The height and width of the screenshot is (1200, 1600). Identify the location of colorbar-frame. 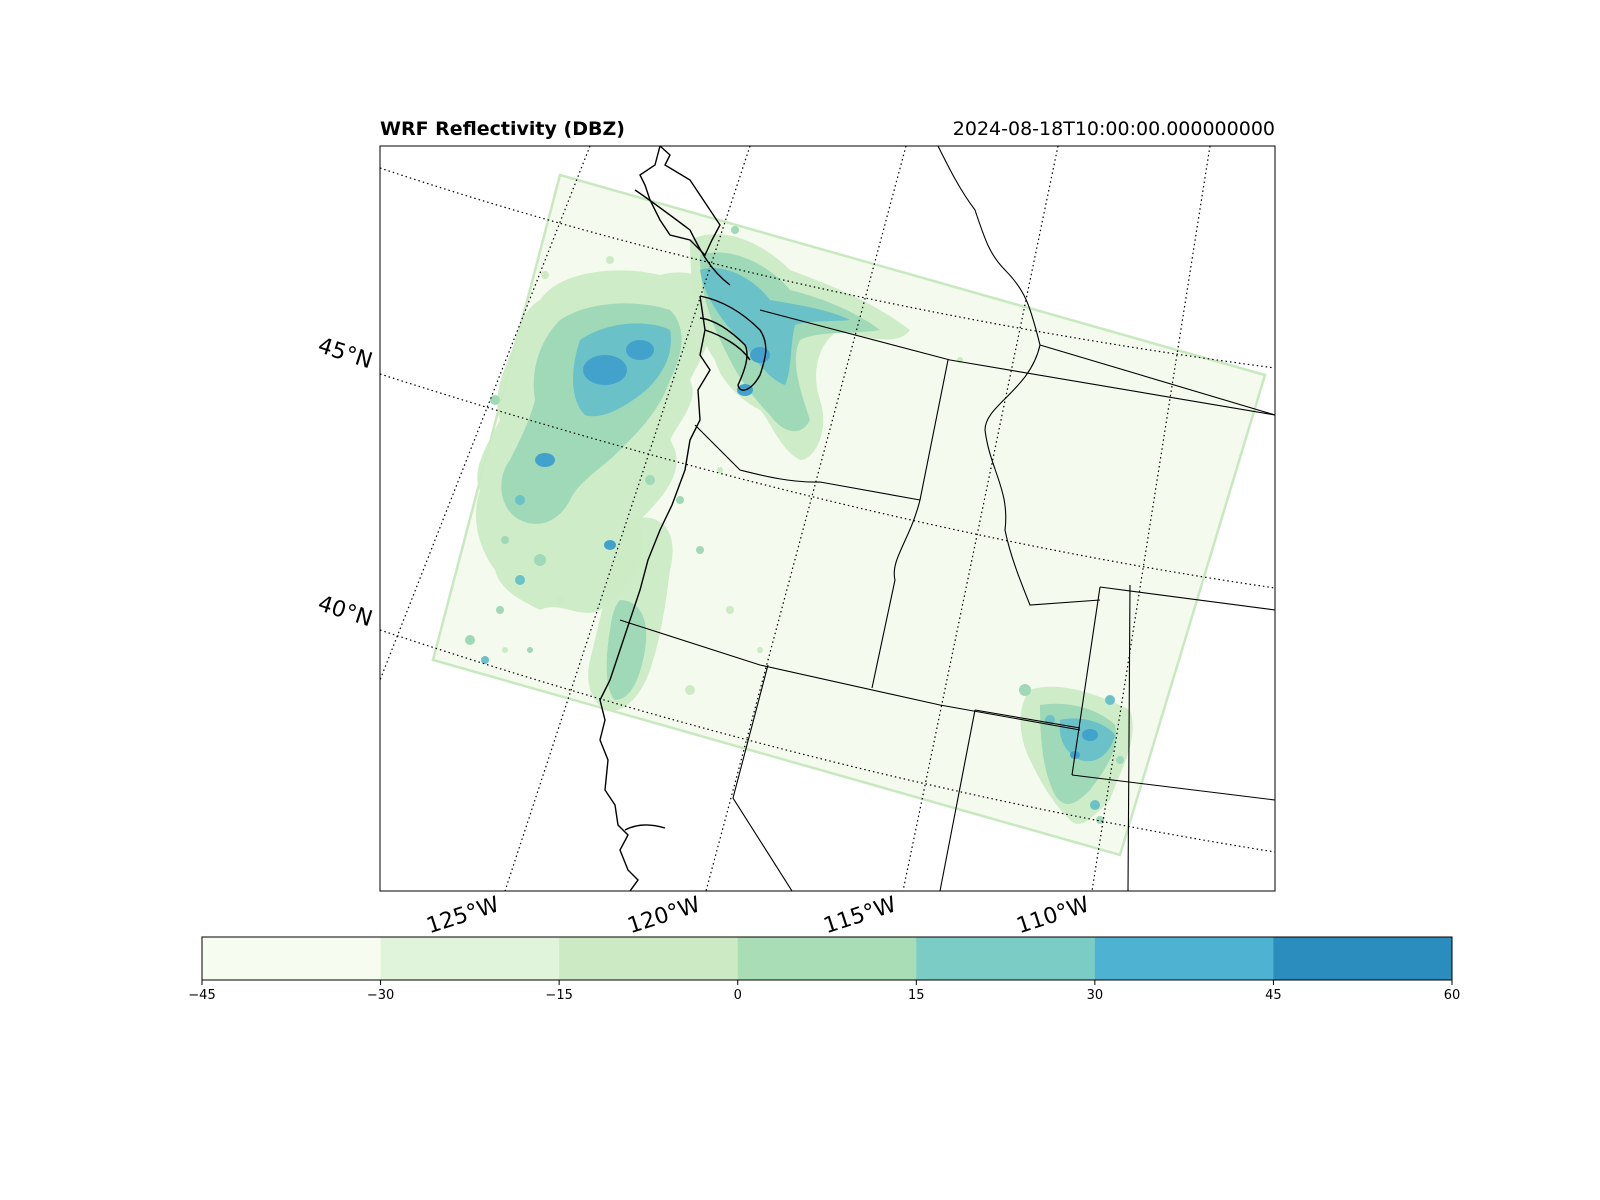
(827, 958).